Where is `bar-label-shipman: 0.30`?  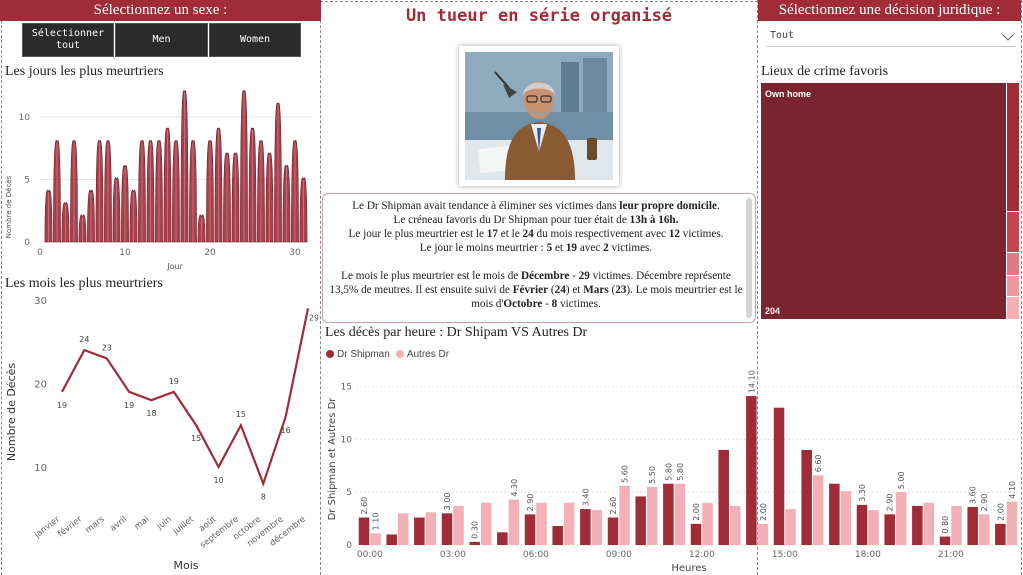
bar-label-shipman: 0.30 is located at coordinates (475, 530).